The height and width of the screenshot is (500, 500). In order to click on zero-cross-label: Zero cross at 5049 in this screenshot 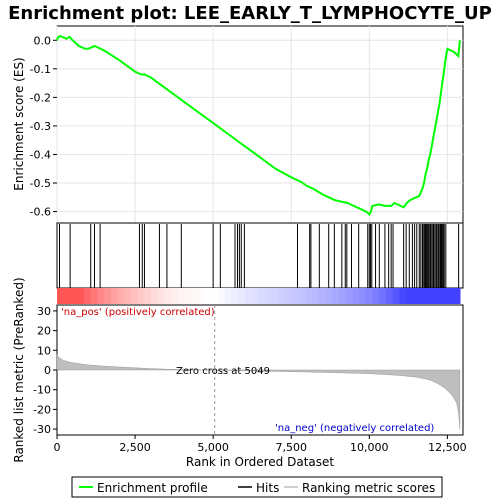, I will do `click(223, 371)`.